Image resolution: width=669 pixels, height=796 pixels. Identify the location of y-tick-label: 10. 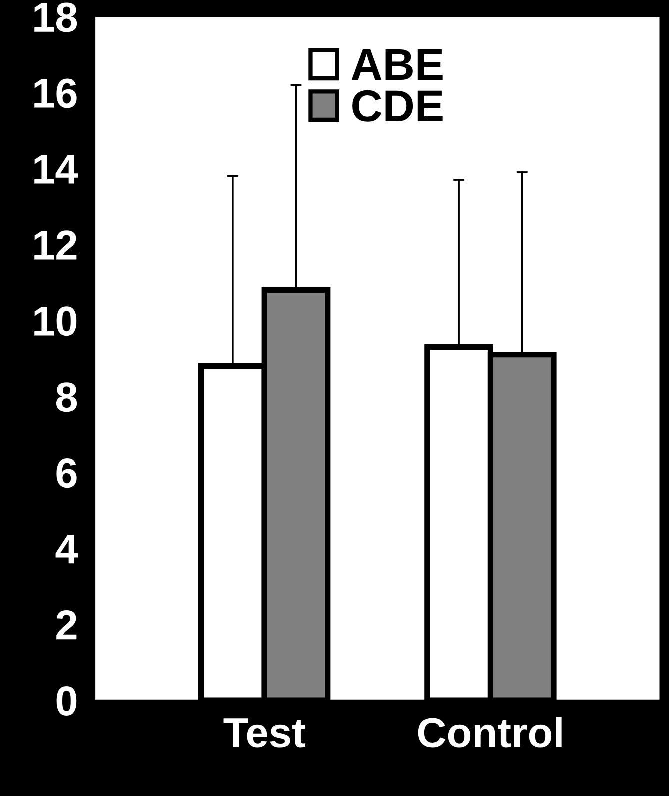
(55, 321).